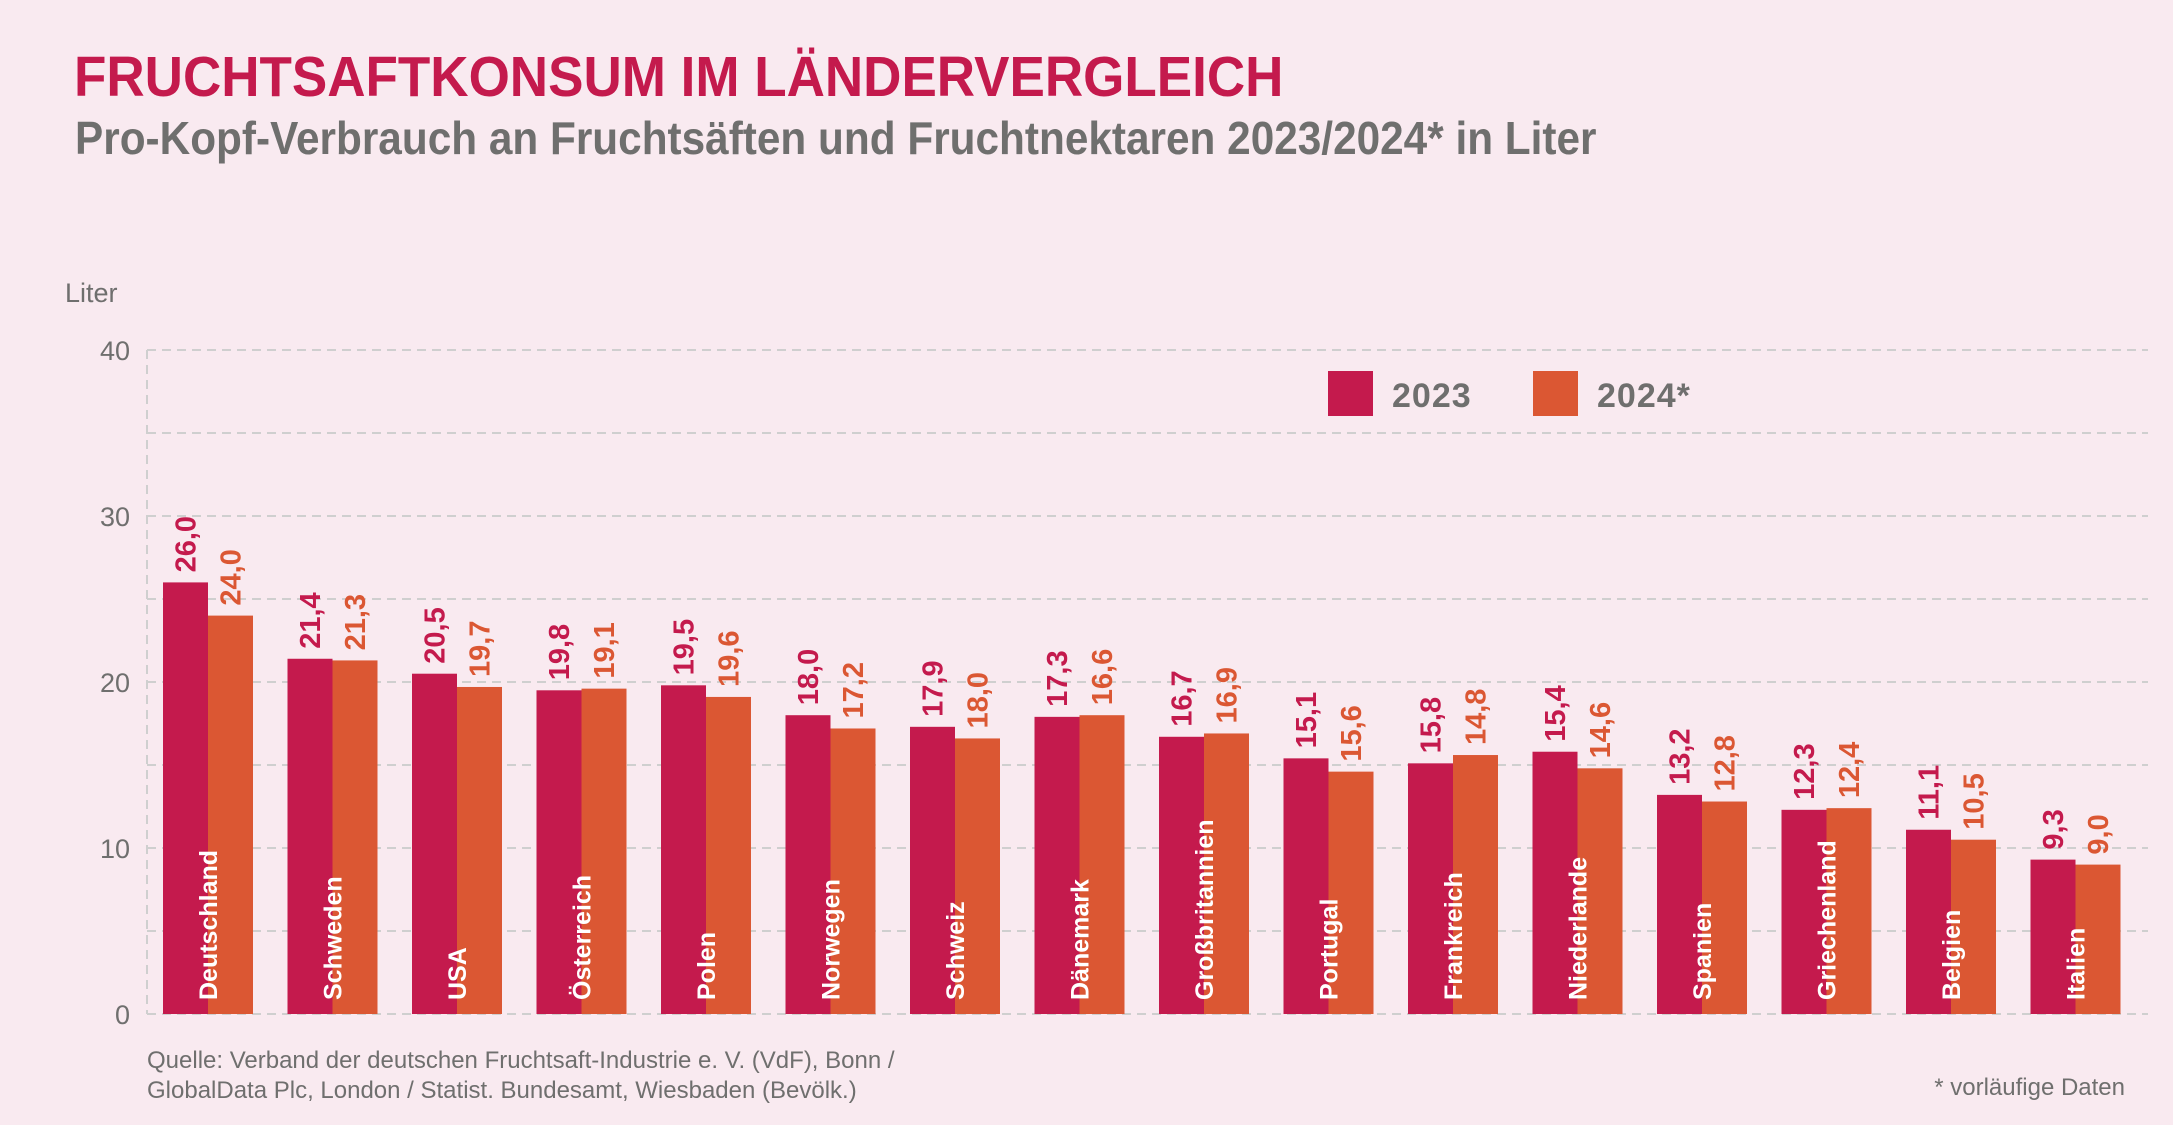 The height and width of the screenshot is (1125, 2173). Describe the element at coordinates (1828, 920) in the screenshot. I see `category-label: Griechenland` at that location.